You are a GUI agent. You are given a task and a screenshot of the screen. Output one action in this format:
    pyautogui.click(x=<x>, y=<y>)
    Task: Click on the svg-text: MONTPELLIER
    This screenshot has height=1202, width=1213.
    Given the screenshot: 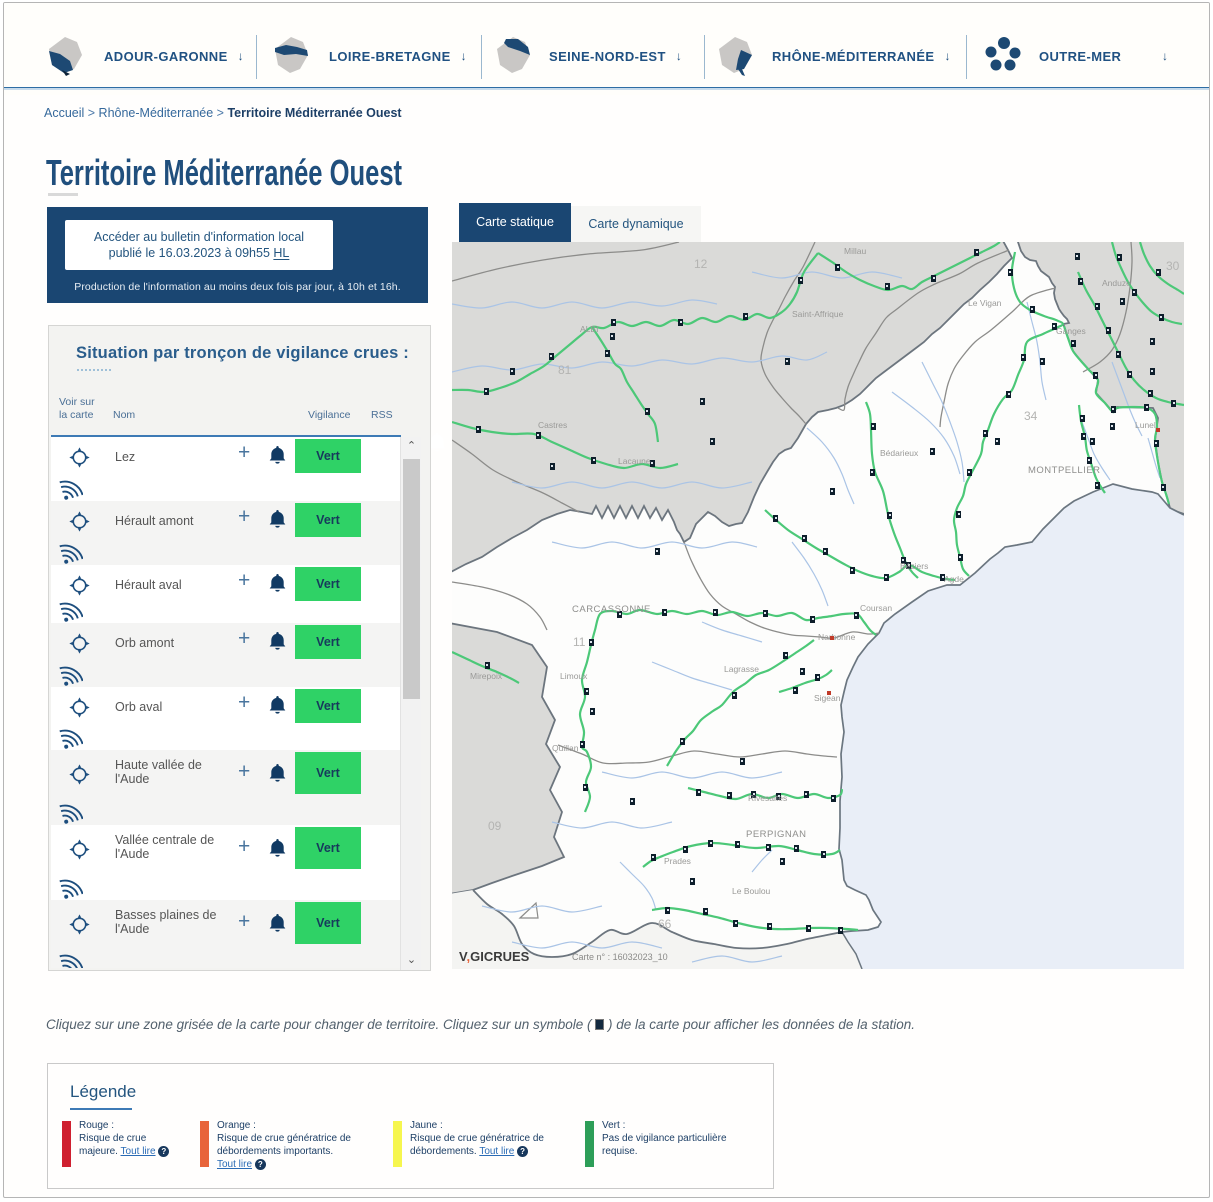 What is the action you would take?
    pyautogui.click(x=1064, y=470)
    